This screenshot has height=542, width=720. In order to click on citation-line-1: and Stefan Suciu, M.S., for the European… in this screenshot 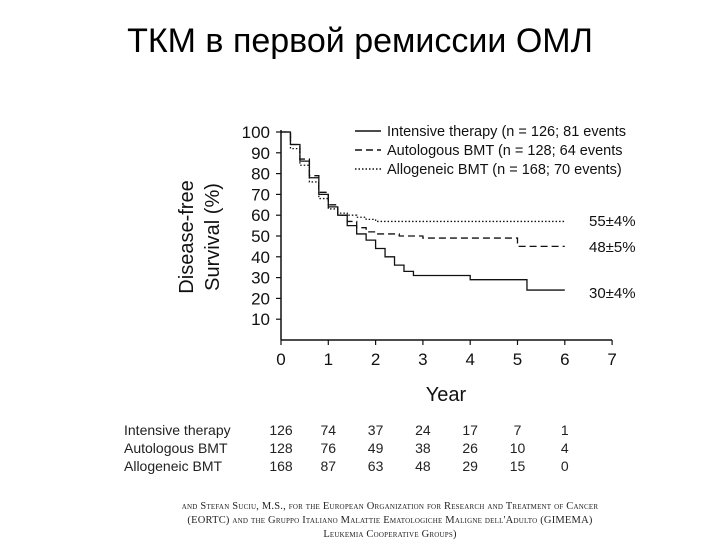, I will do `click(390, 506)`.